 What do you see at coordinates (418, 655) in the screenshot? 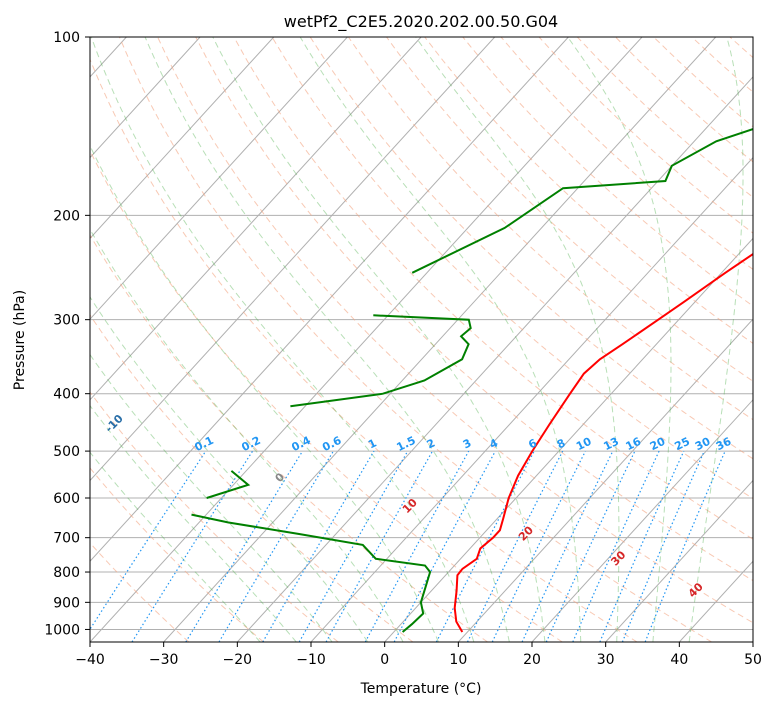
I see `x-axis-ticks: −40 −30 −20 −10 0 10 20 30 40 50` at bounding box center [418, 655].